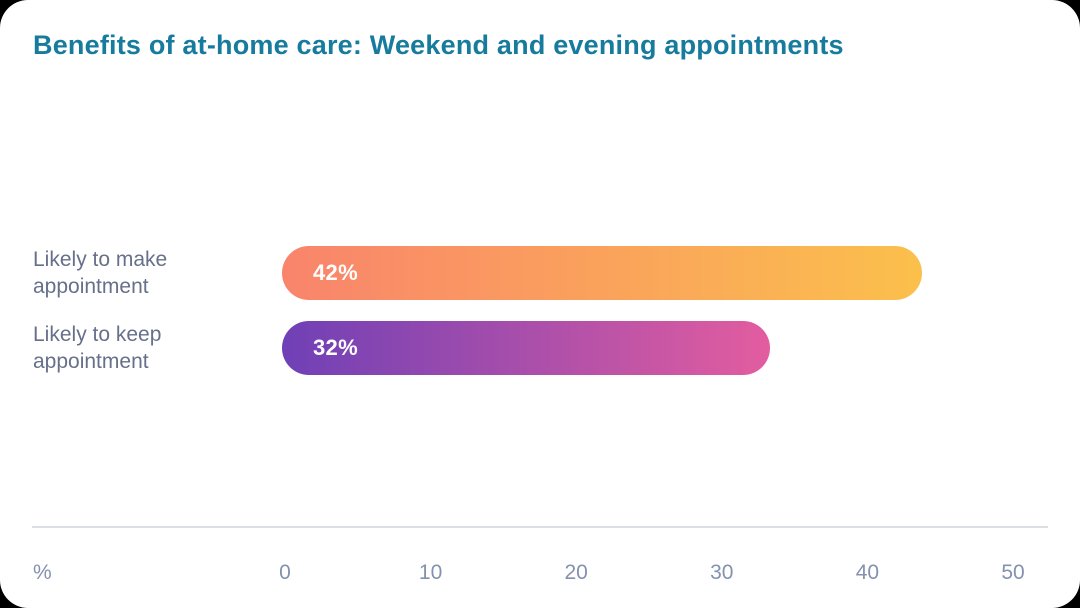 The image size is (1080, 608). Describe the element at coordinates (652, 574) in the screenshot. I see `x-axis-tick-row: 0 10 20 30 40 50` at that location.